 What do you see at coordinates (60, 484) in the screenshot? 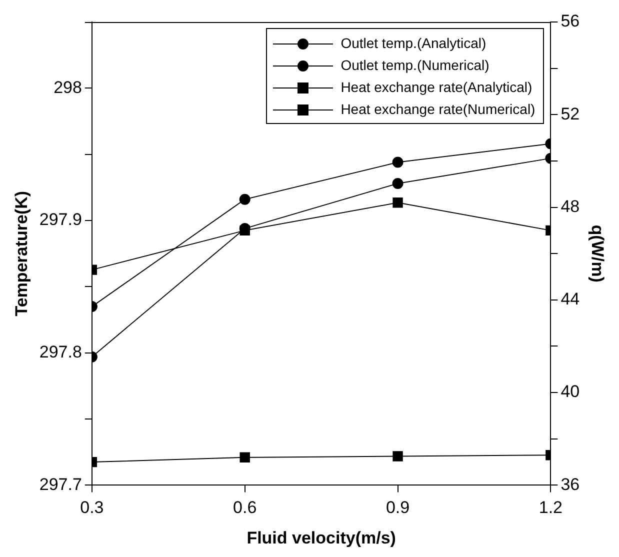
I see `y-tick-label: 297.7` at bounding box center [60, 484].